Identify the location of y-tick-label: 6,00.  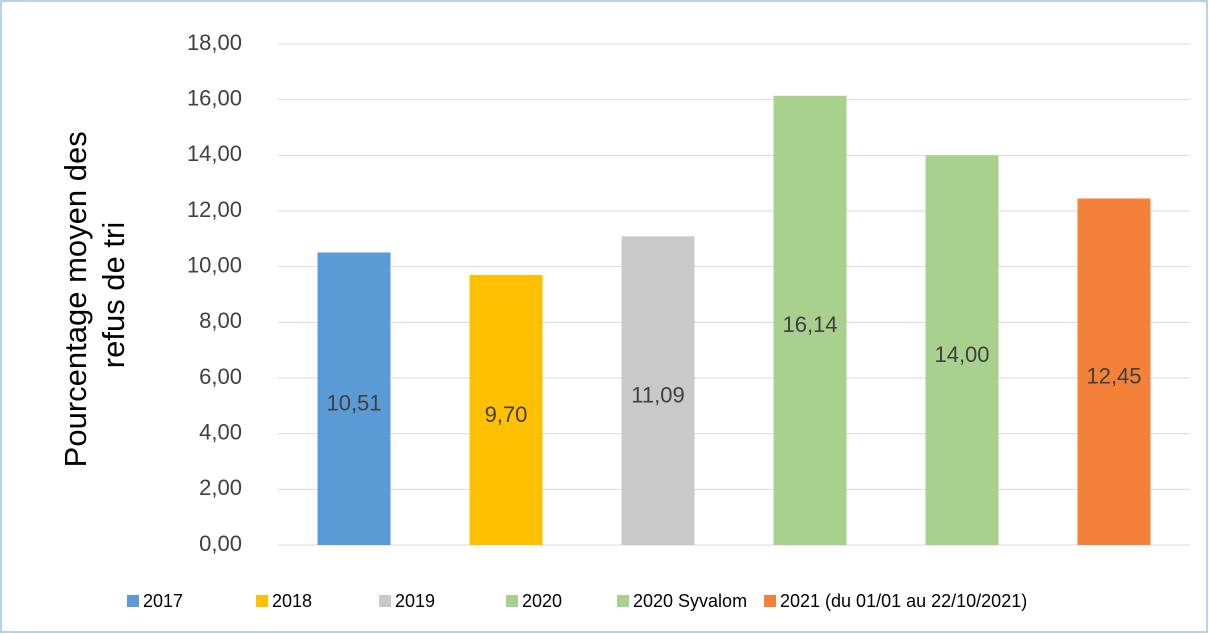
(220, 376).